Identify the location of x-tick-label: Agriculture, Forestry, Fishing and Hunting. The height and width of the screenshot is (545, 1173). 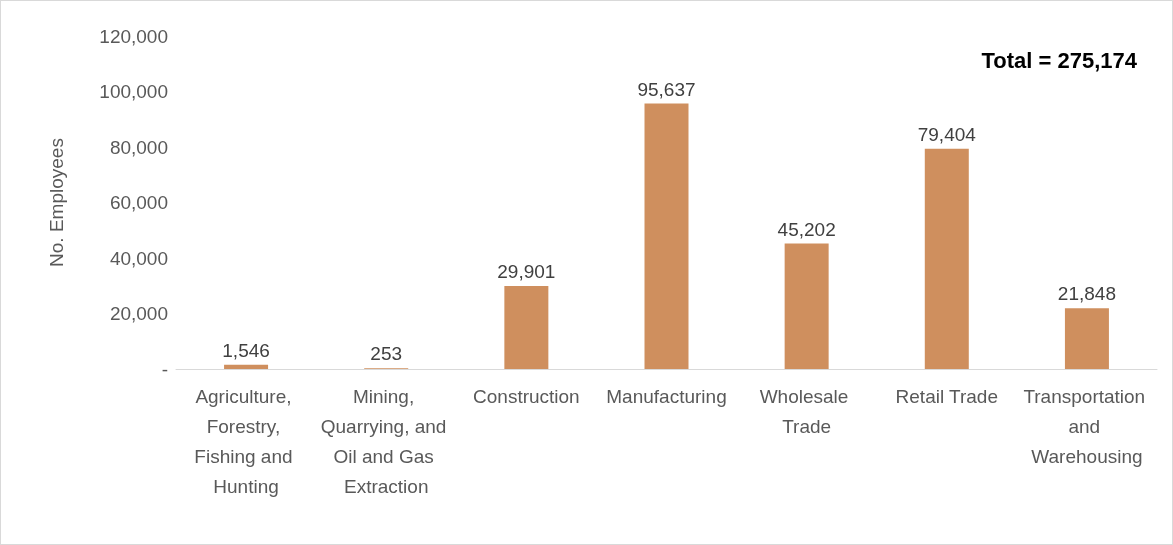
(246, 441).